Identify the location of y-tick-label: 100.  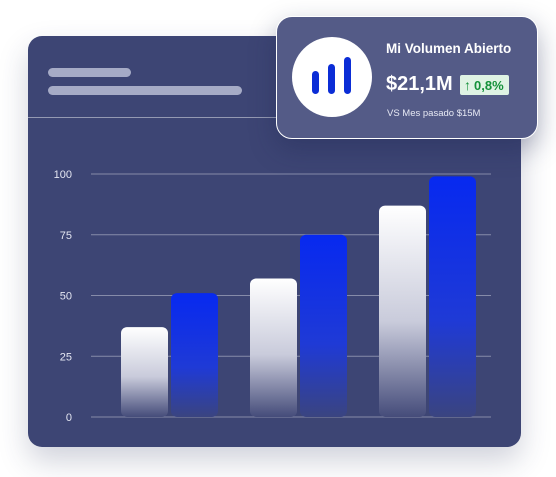
(63, 175).